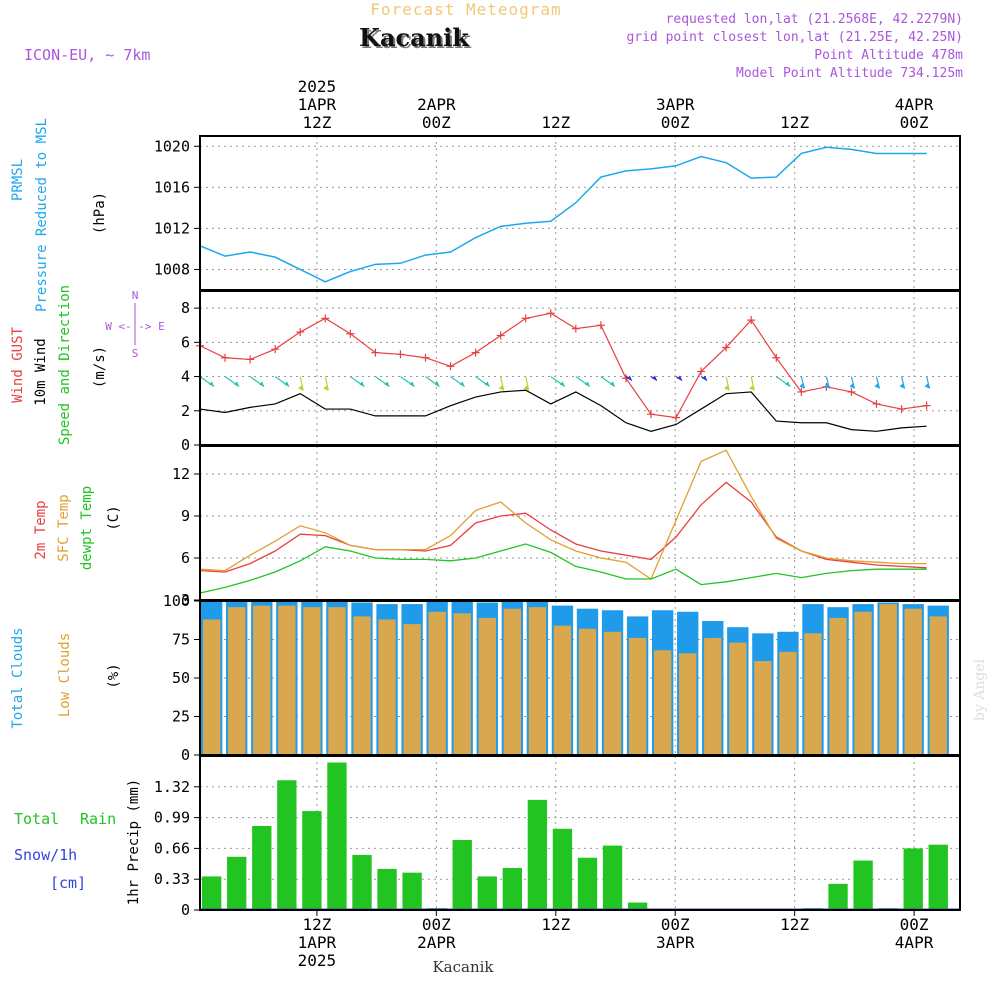  What do you see at coordinates (563, 514) in the screenshot?
I see `sfc-temp-line` at bounding box center [563, 514].